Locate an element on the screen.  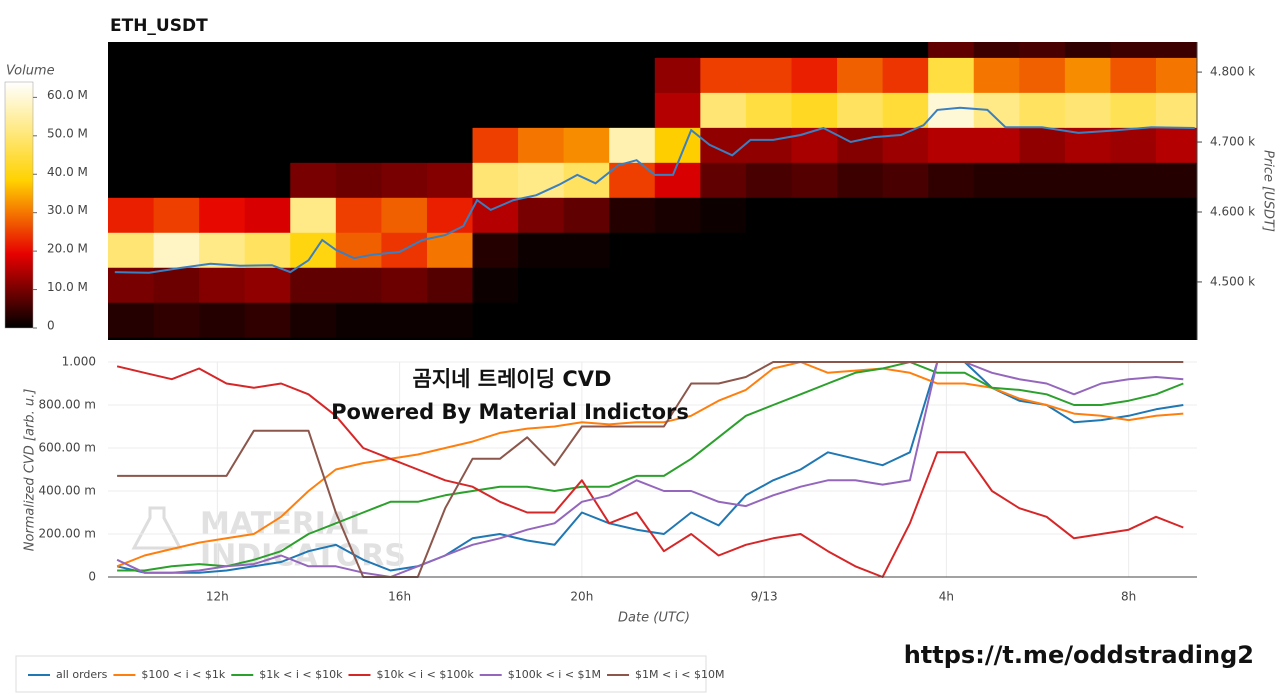
legend-label: $100 < i < $1k is located at coordinates (183, 674).